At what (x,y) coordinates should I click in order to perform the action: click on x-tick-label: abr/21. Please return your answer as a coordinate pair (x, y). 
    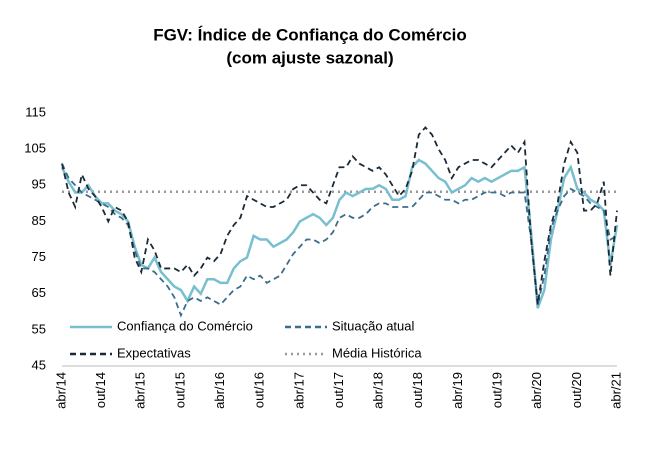
    Looking at the image, I should click on (615, 390).